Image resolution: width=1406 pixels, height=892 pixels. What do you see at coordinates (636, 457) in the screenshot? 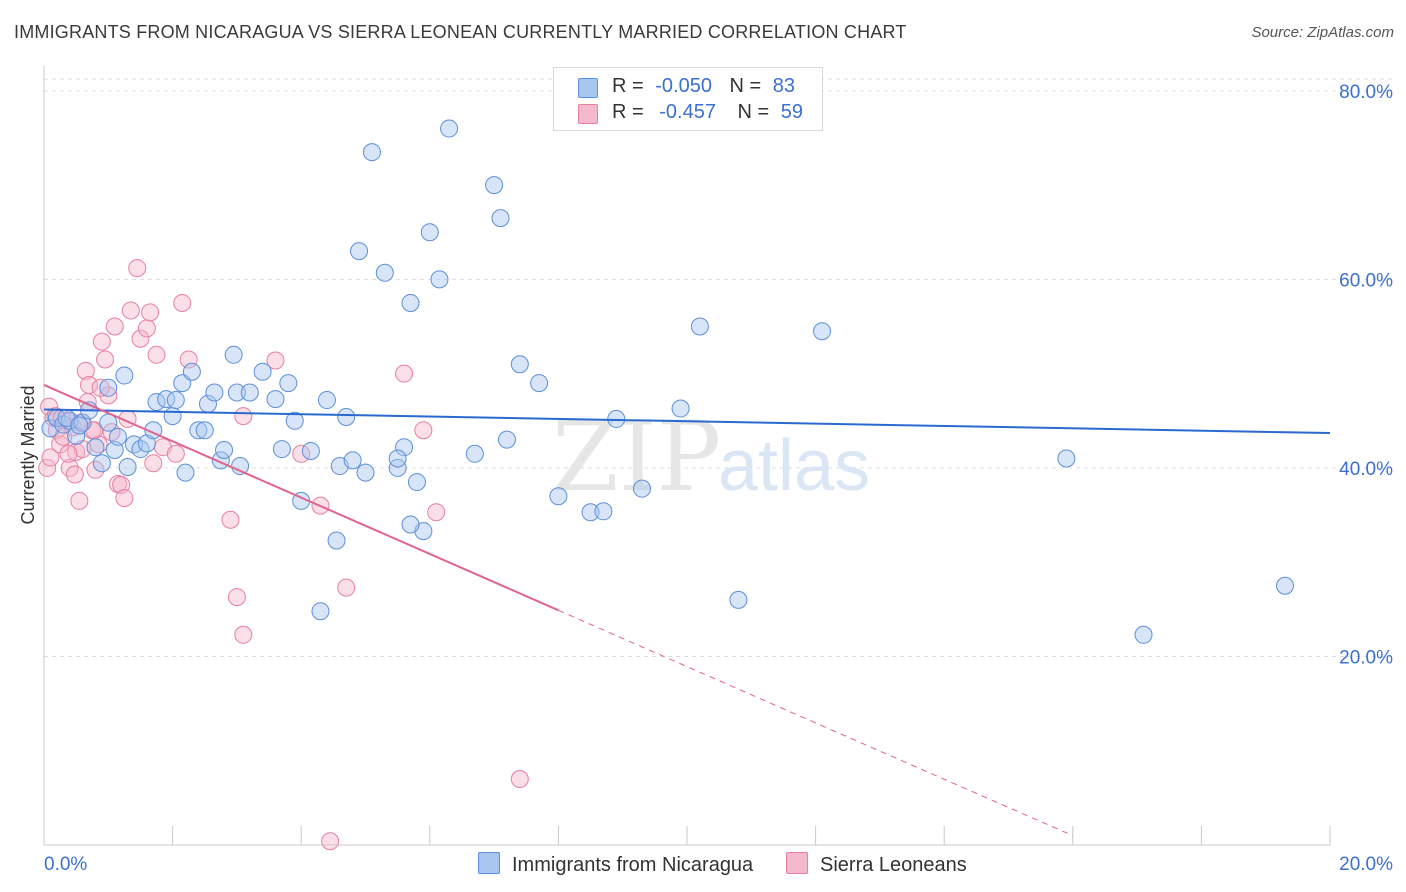
I see `watermark-zip: ZIP` at bounding box center [636, 457].